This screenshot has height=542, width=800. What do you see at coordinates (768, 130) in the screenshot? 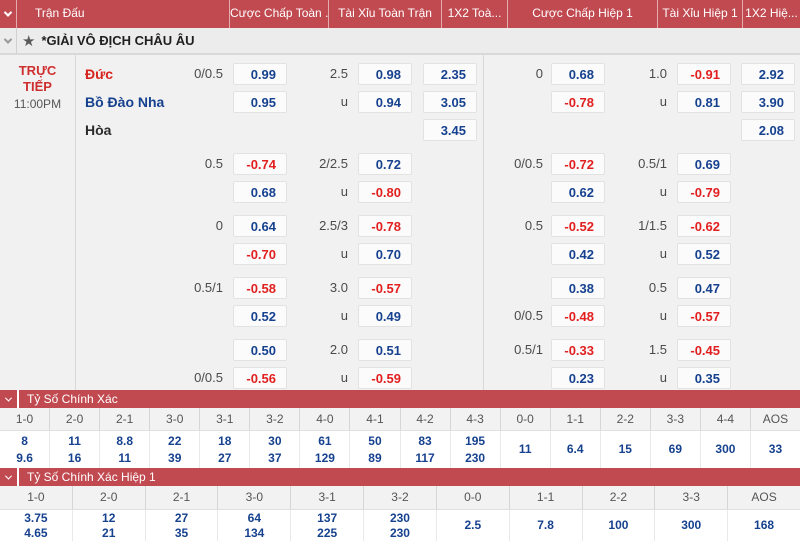
I see `odds-button-h1-1x2: 2.08` at bounding box center [768, 130].